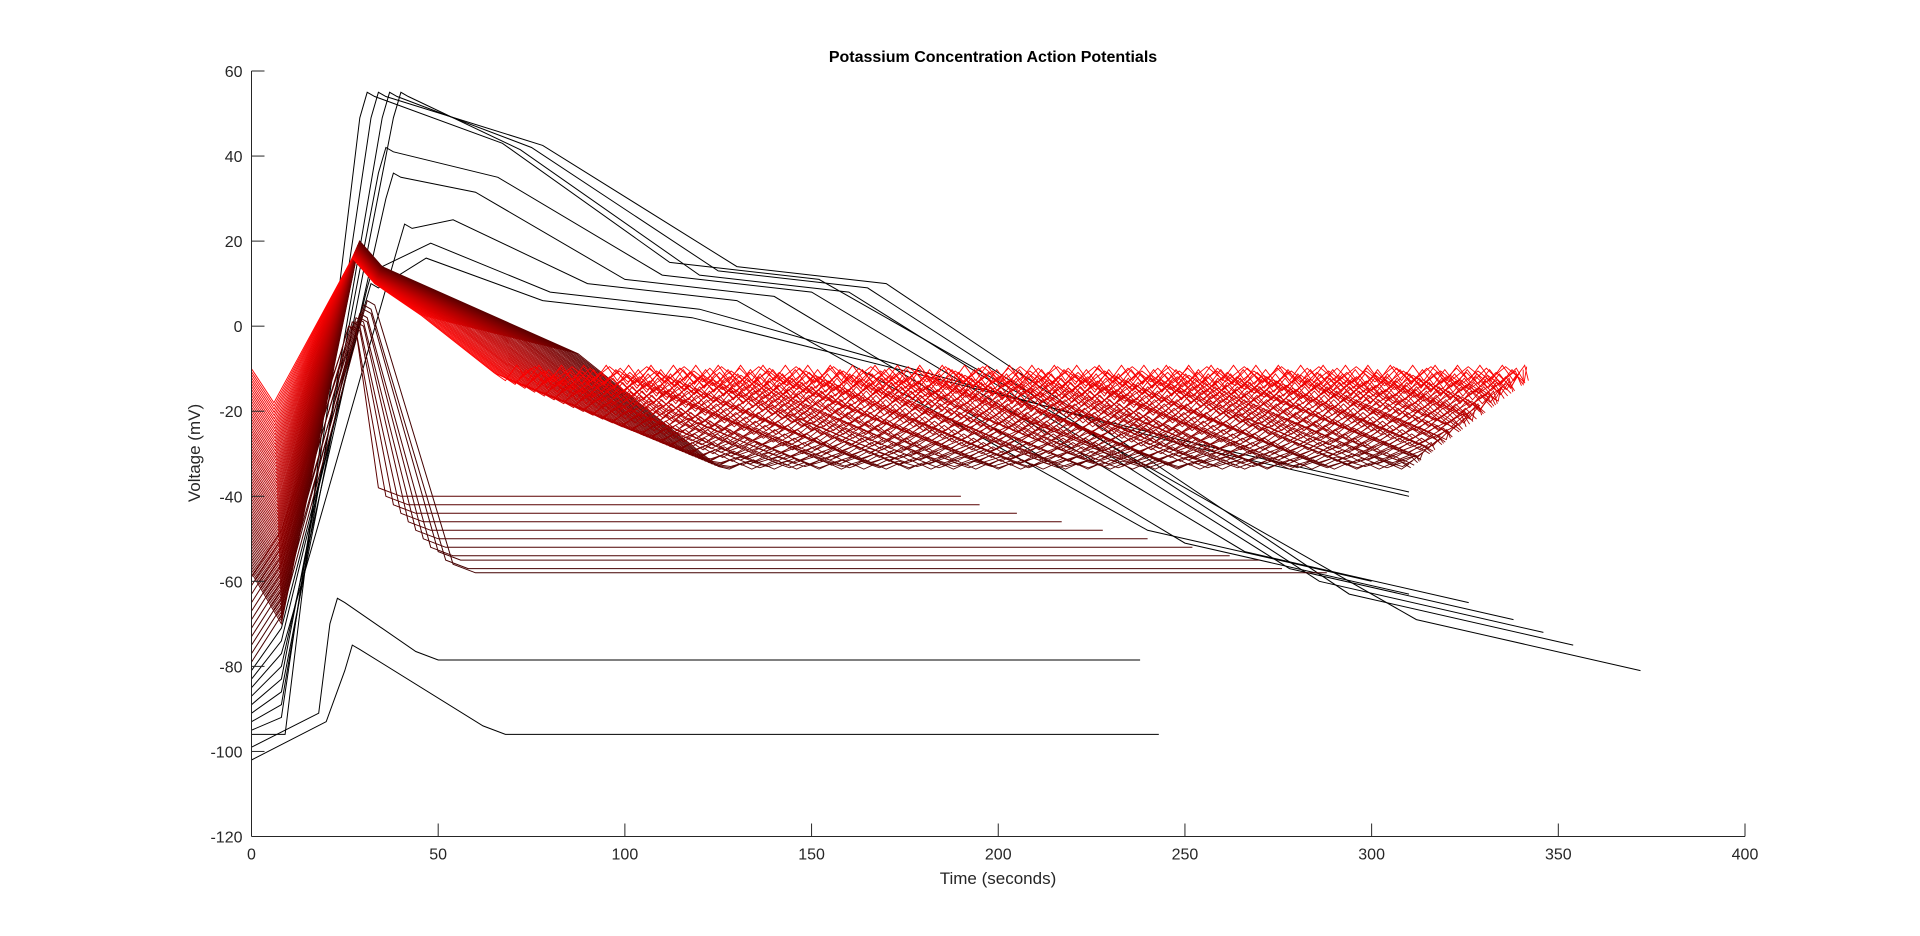 The width and height of the screenshot is (1920, 936). I want to click on x-axis-label: Time (seconds), so click(998, 878).